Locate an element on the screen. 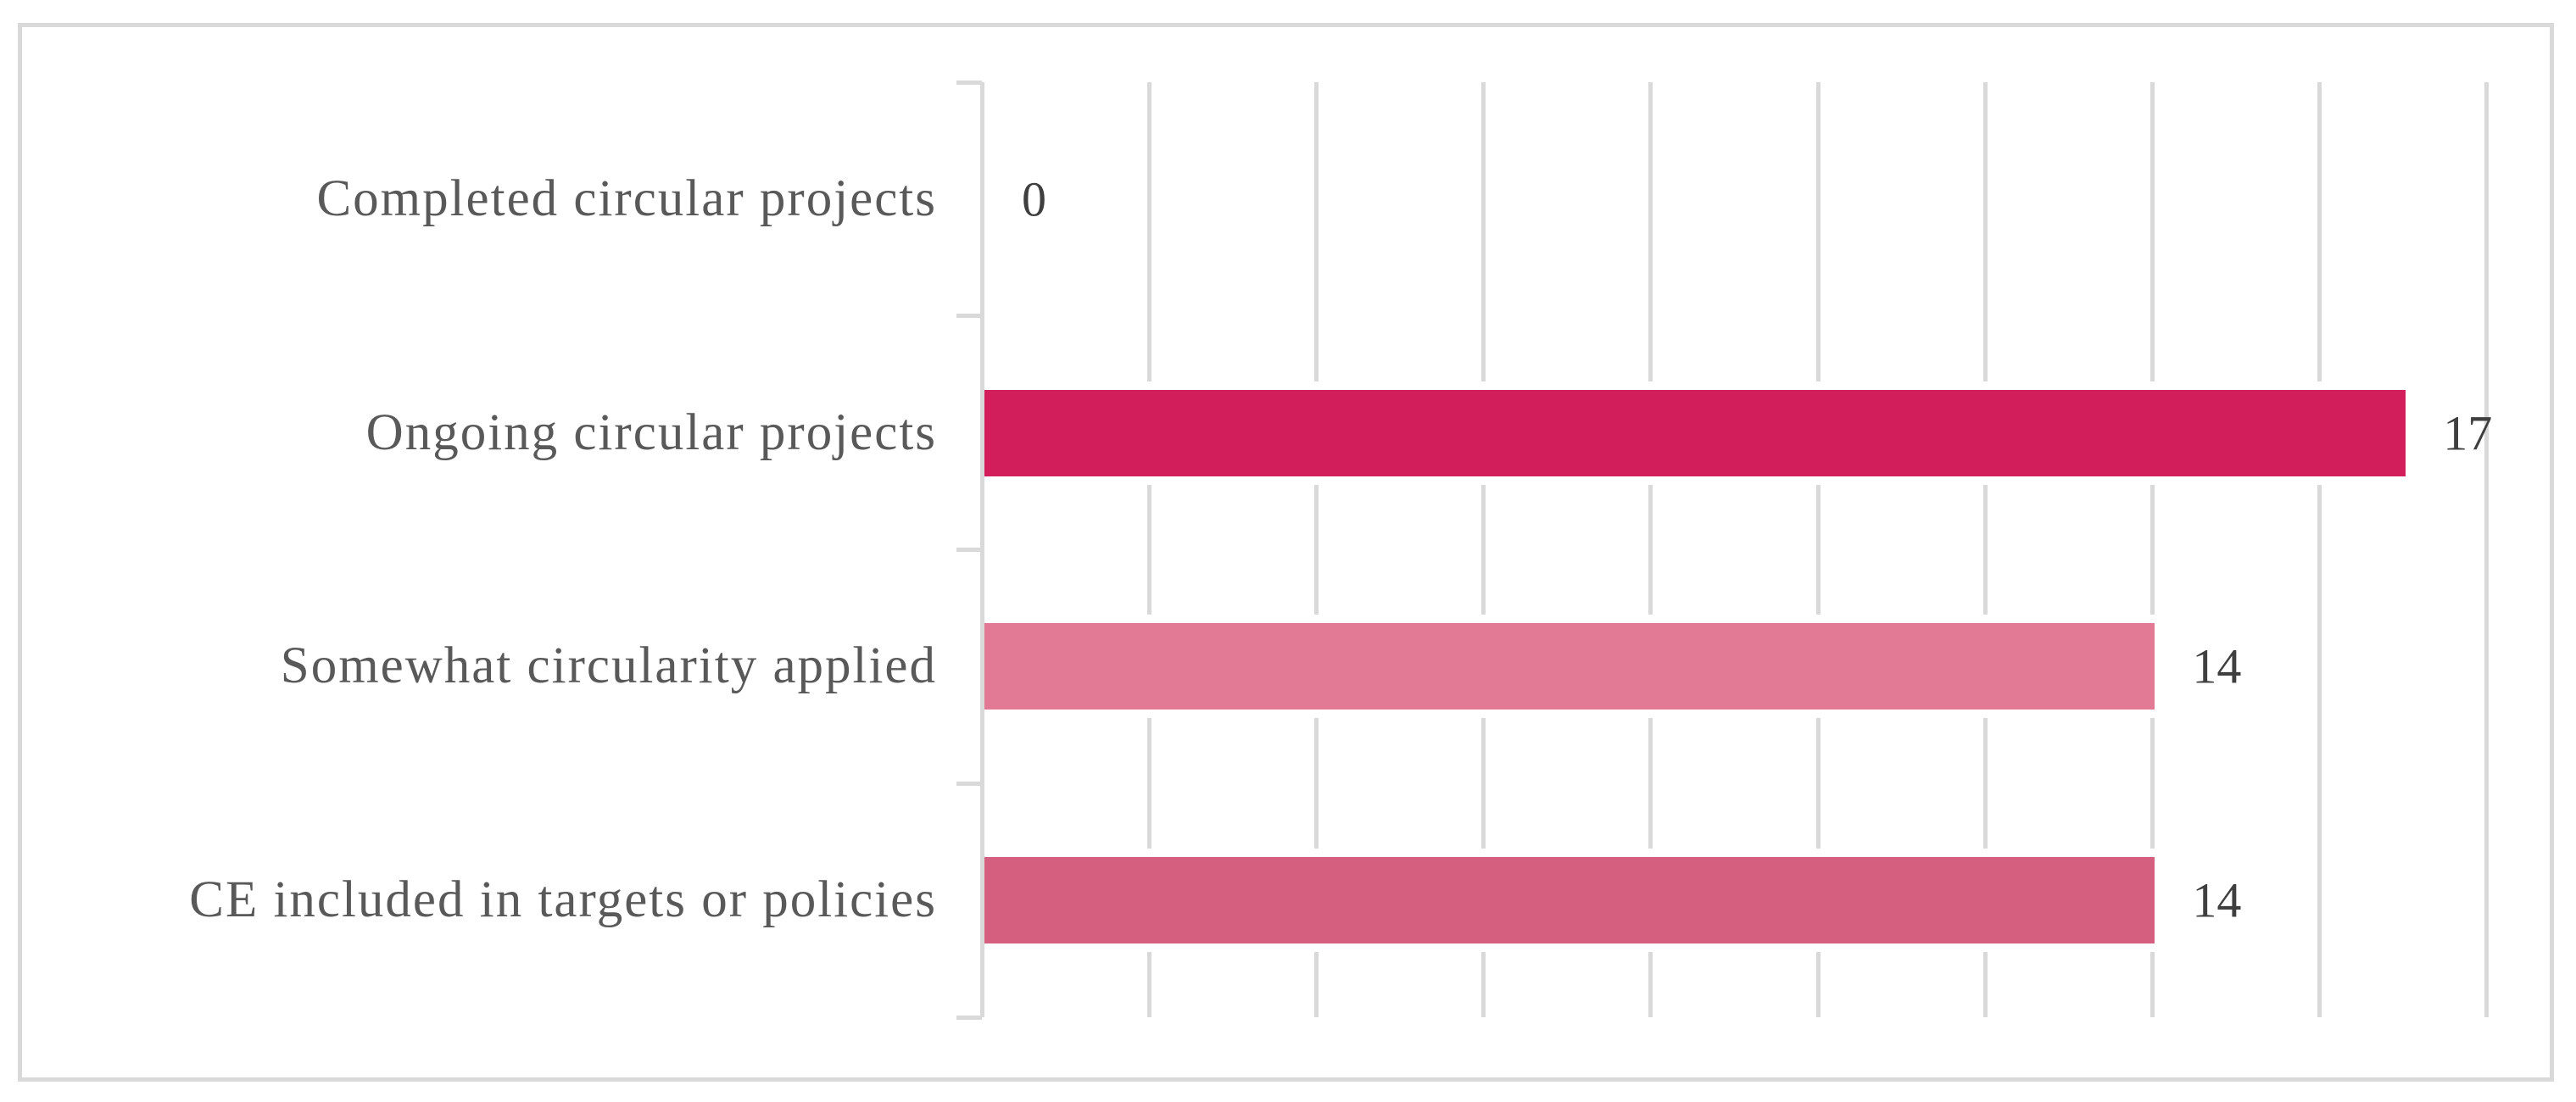 The image size is (2576, 1102). category-label: CE included in targets or policies is located at coordinates (563, 900).